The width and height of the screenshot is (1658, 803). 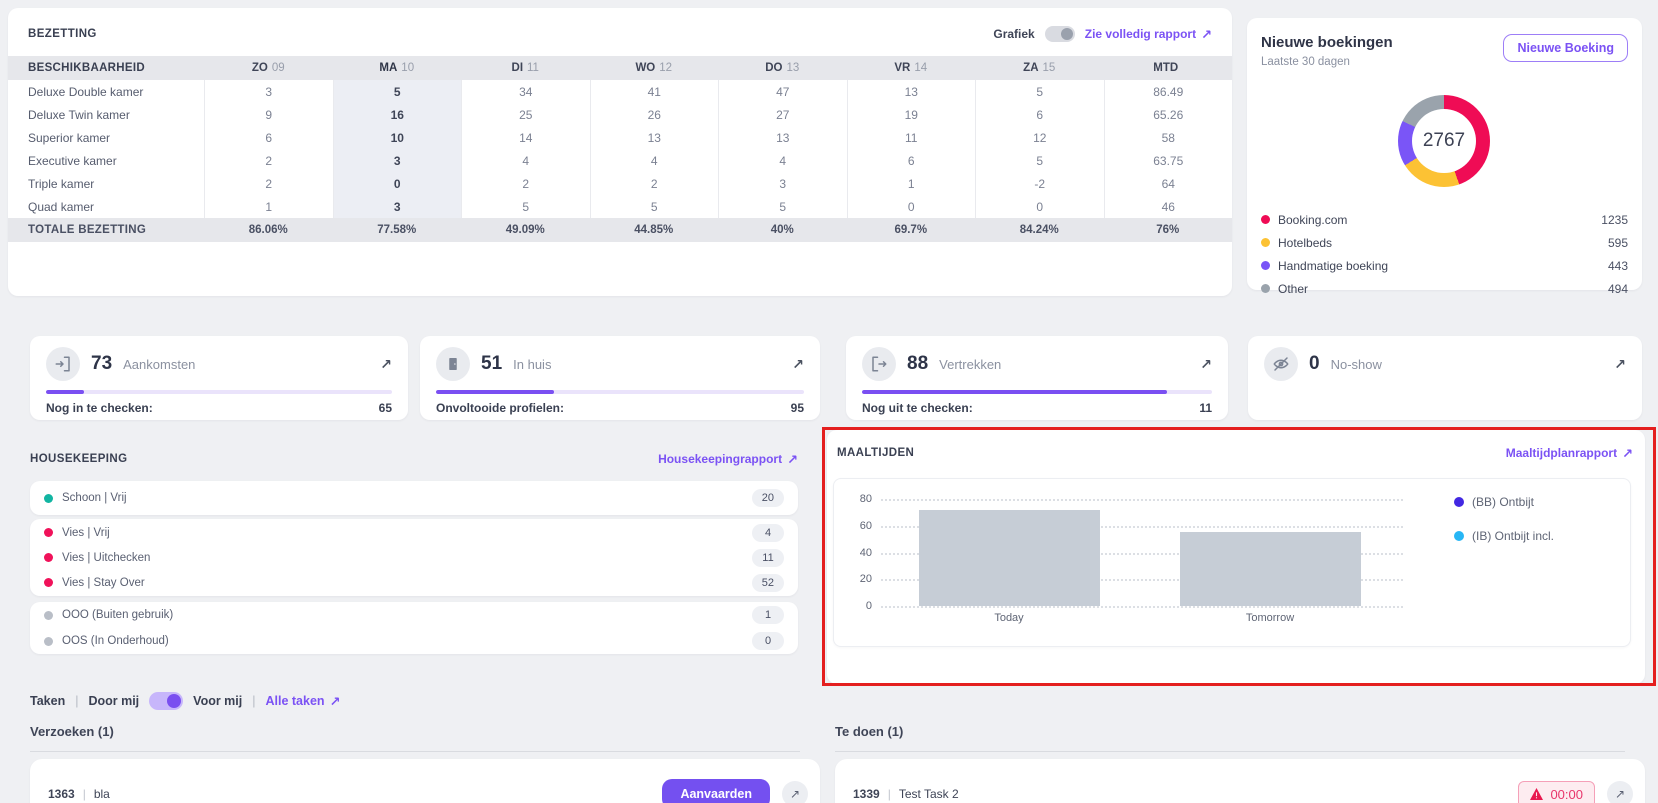 I want to click on stat-footer: Nog uit te checken: 11, so click(x=1037, y=404).